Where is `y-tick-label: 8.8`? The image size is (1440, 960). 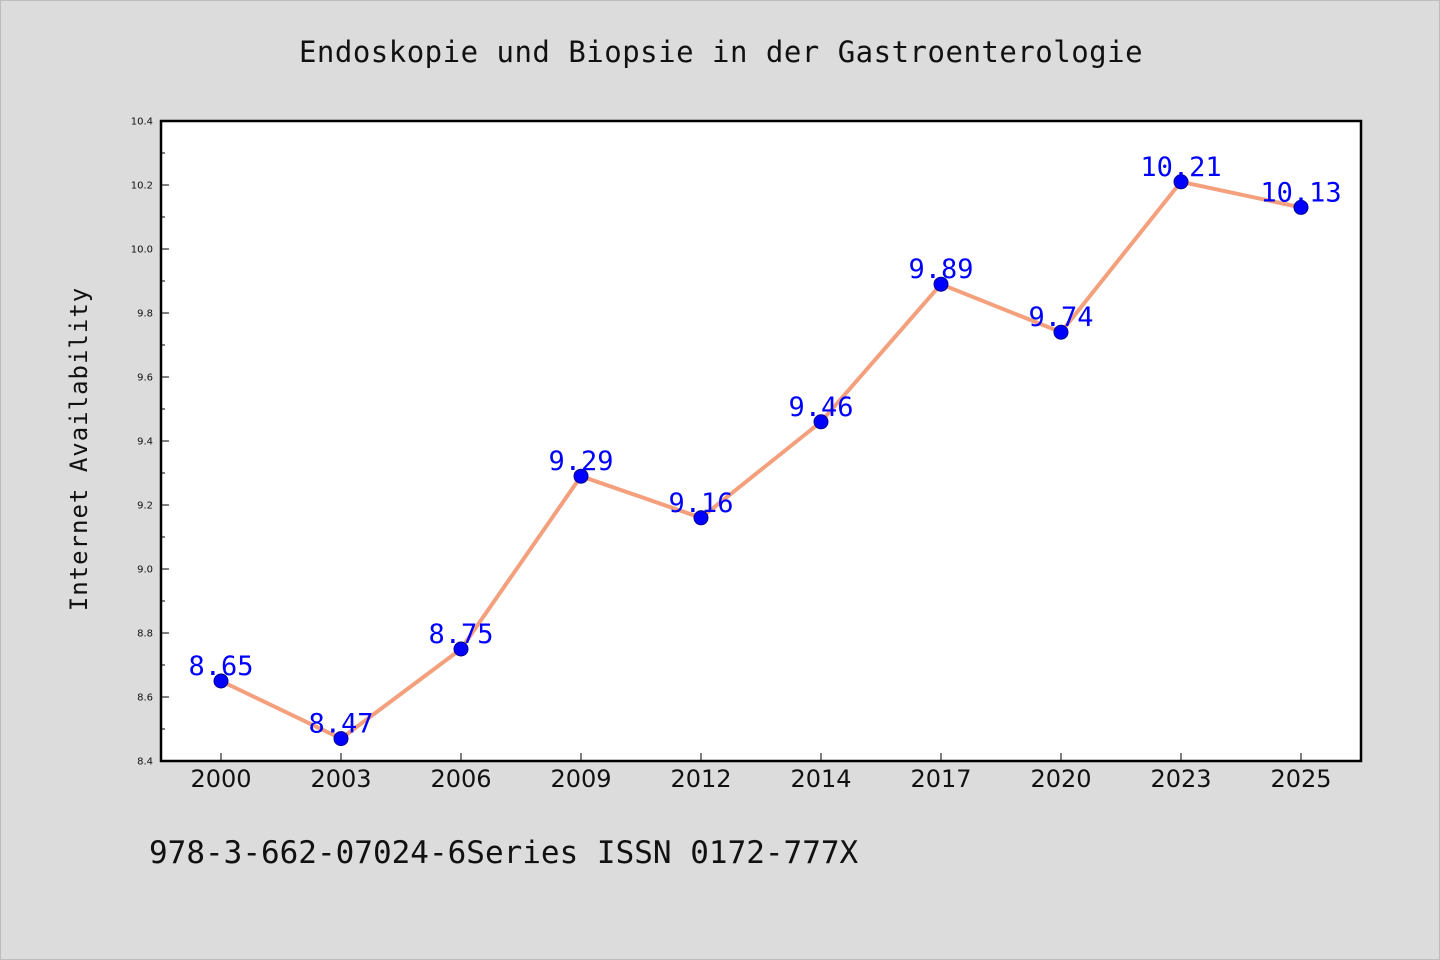 y-tick-label: 8.8 is located at coordinates (145, 634).